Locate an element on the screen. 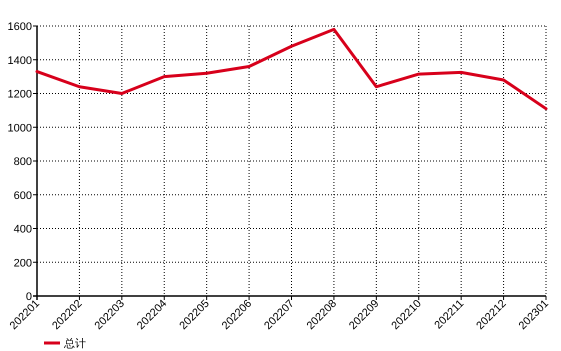 Image resolution: width=561 pixels, height=351 pixels. y-tick-label: 400 is located at coordinates (23, 230).